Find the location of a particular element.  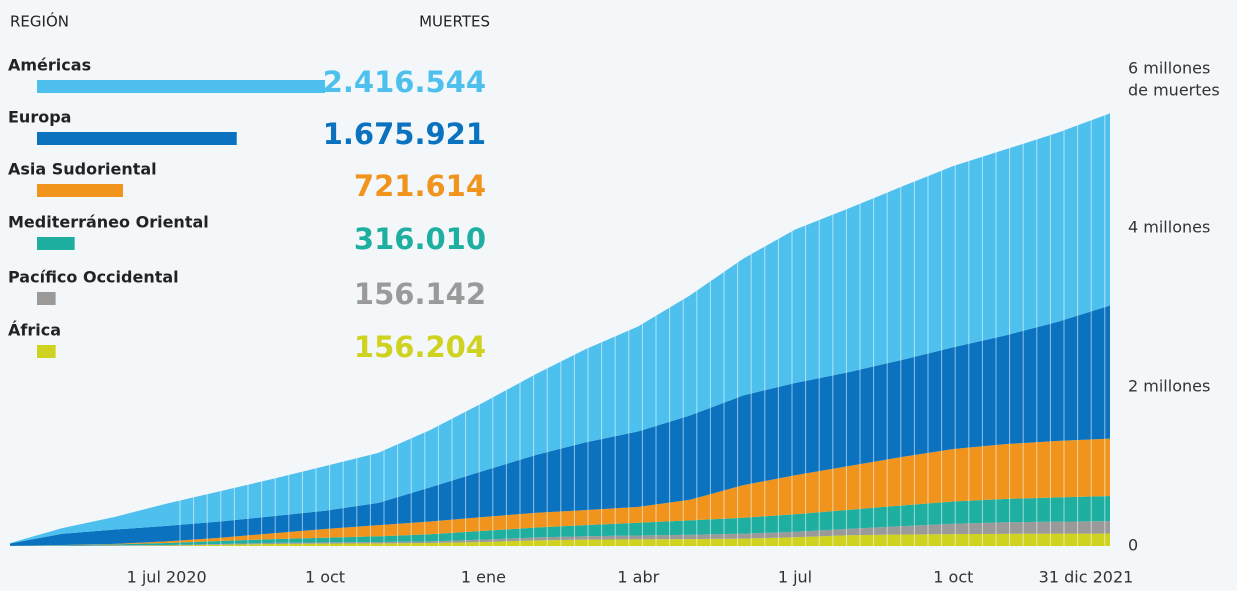

legend-value: 721.614 is located at coordinates (420, 186).